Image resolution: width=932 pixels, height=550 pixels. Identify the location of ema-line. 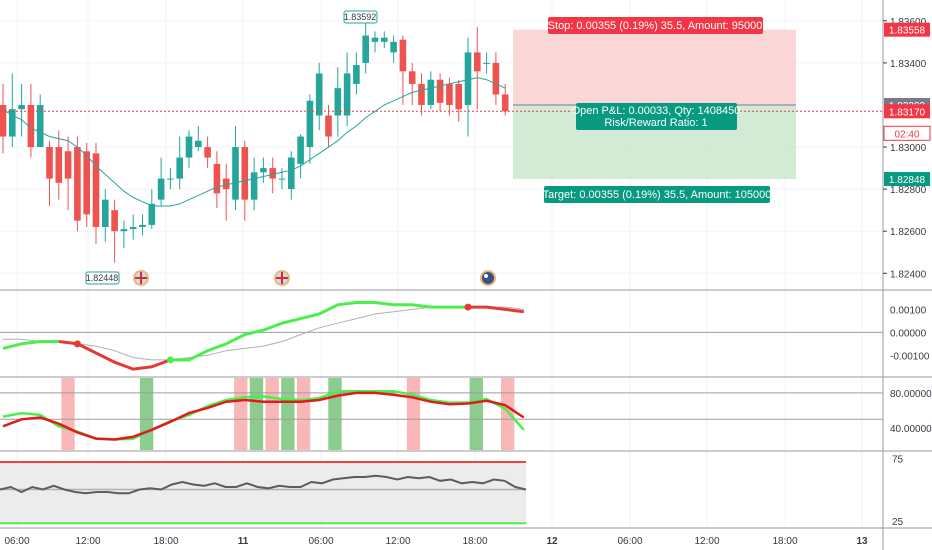
(254, 142).